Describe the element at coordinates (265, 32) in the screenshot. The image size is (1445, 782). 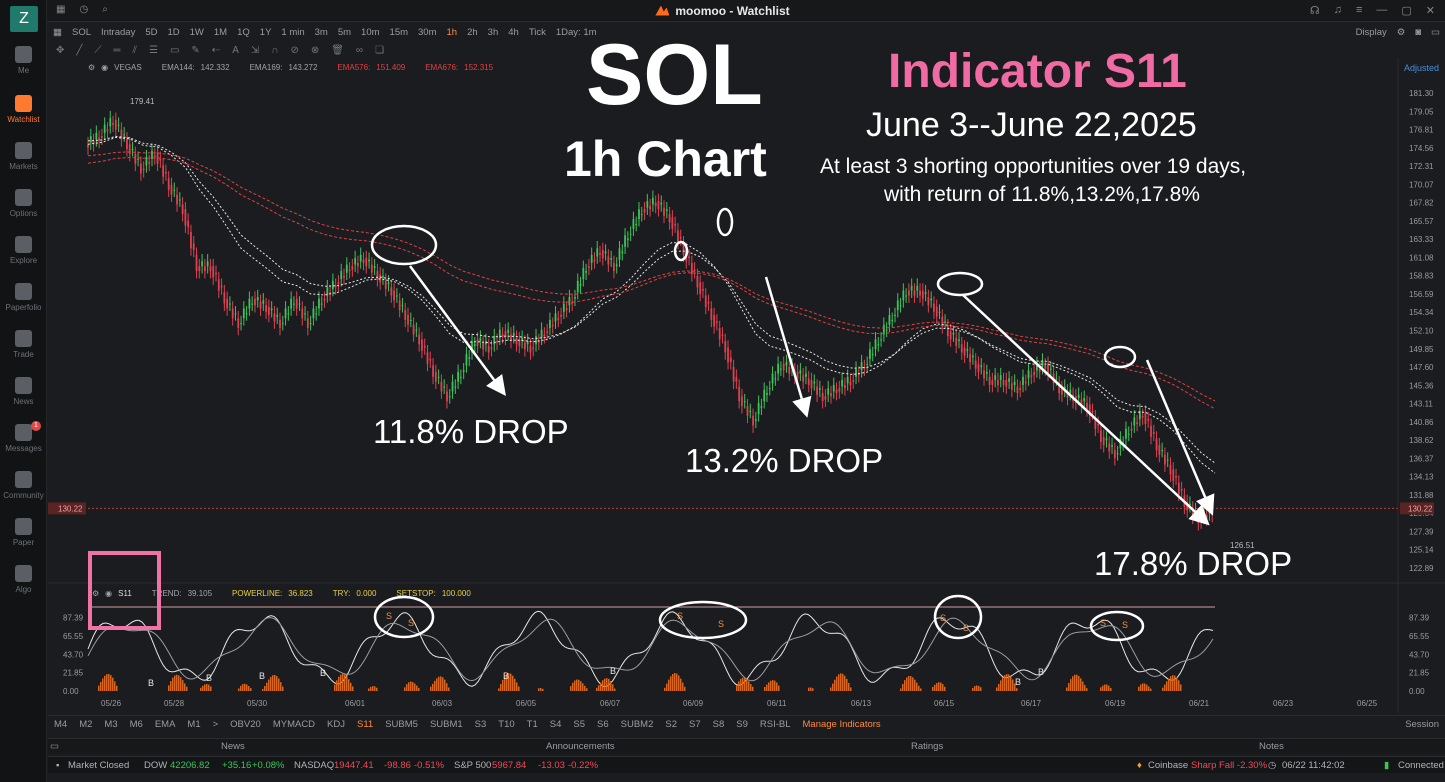
I see `tf-1y: 1Y` at that location.